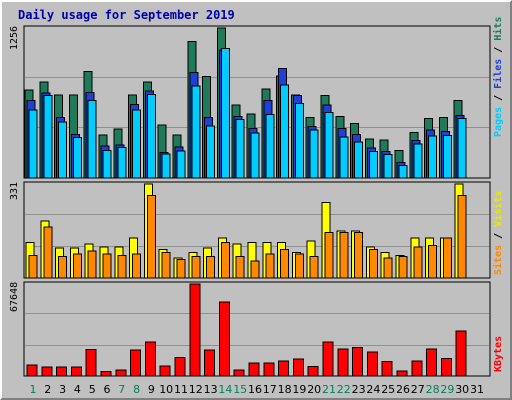  Describe the element at coordinates (498, 259) in the screenshot. I see `legend-sites: Sites` at that location.